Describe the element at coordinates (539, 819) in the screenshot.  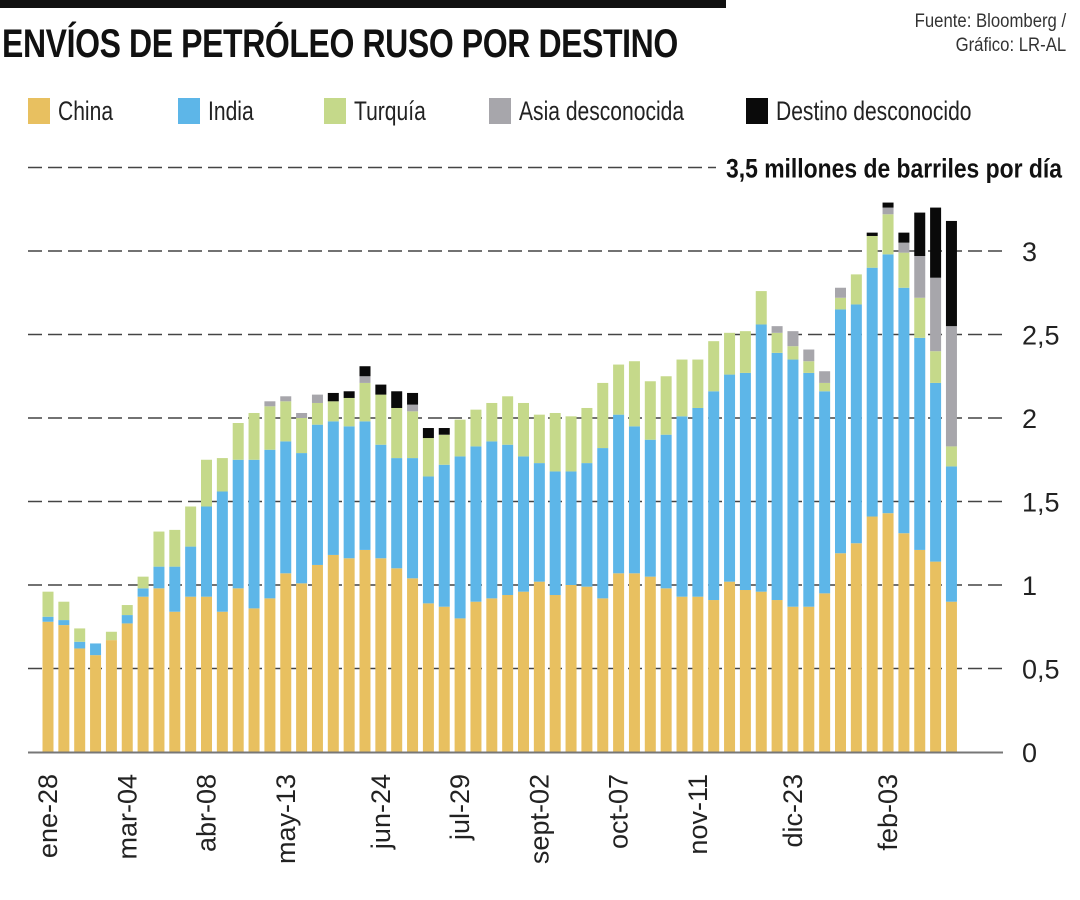
I see `x-tick-label: sept-02` at that location.